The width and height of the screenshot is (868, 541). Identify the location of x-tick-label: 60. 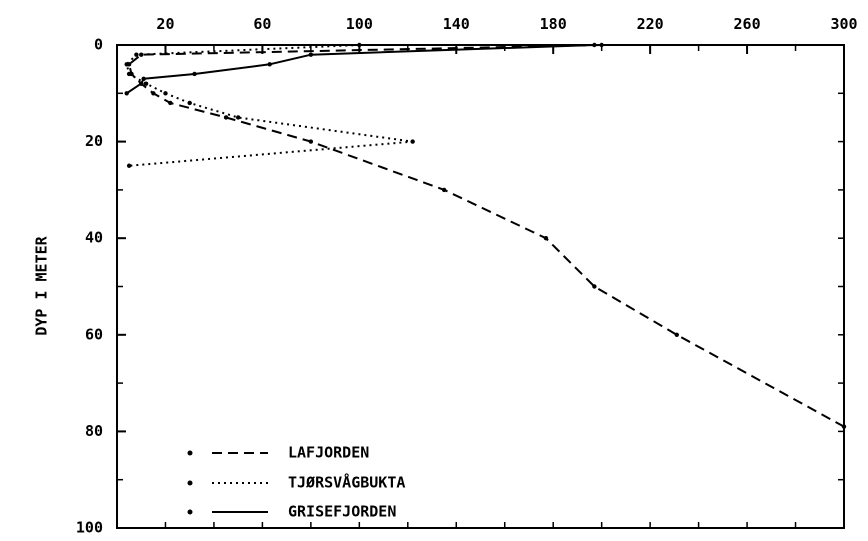
(262, 24).